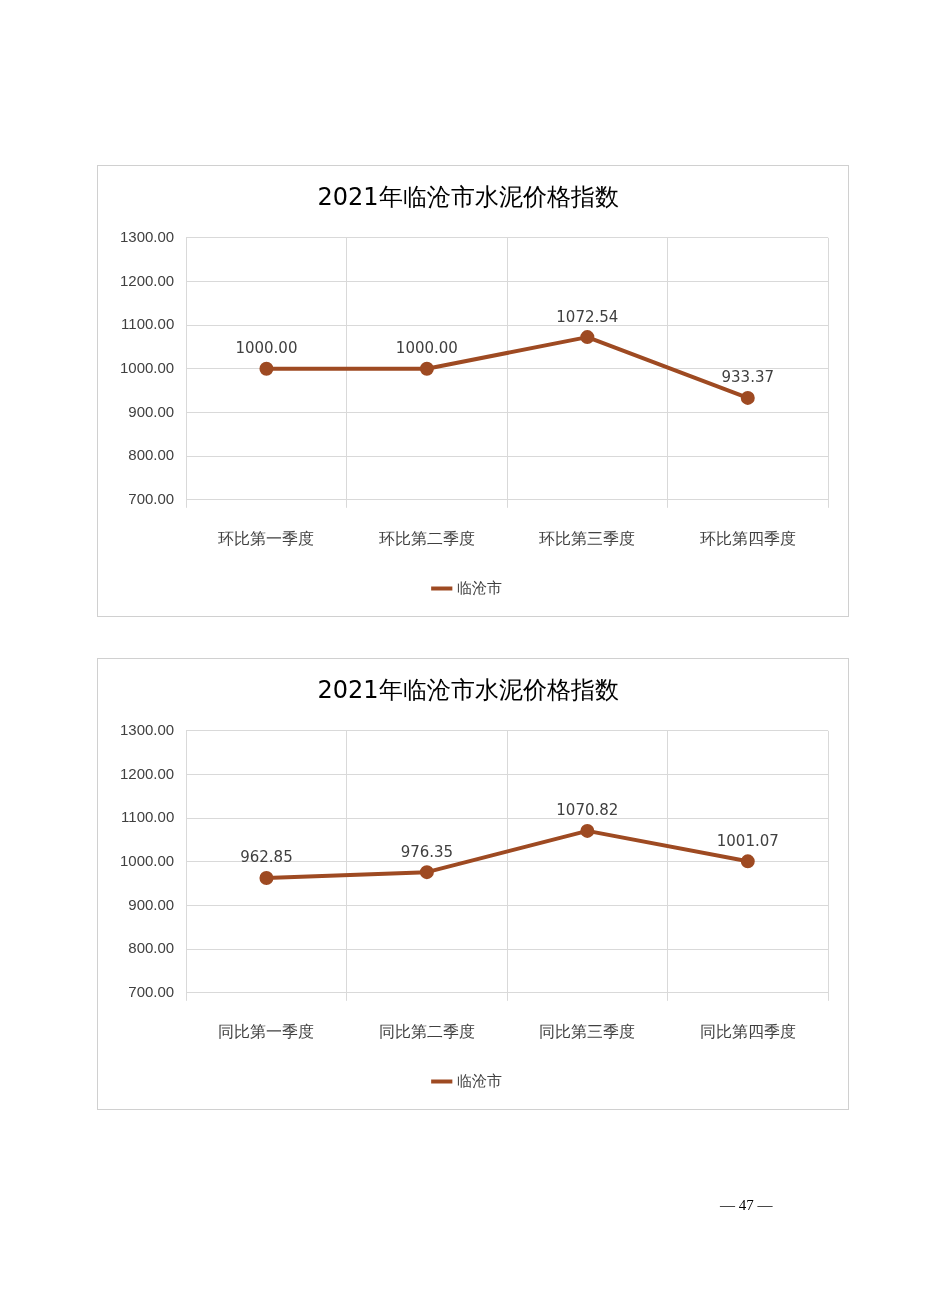 This screenshot has width=927, height=1310. Describe the element at coordinates (426, 538) in the screenshot. I see `x-tick-label: 环比第二季度` at that location.